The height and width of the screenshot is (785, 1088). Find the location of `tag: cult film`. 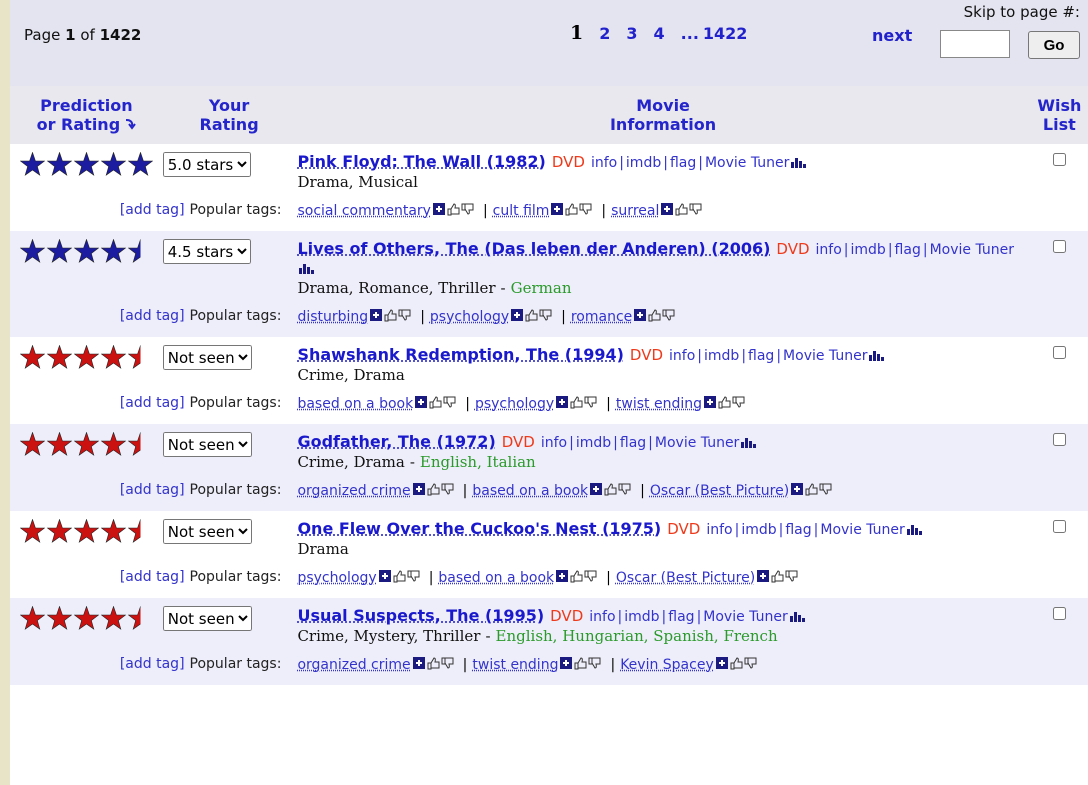

tag: cult film is located at coordinates (521, 211).